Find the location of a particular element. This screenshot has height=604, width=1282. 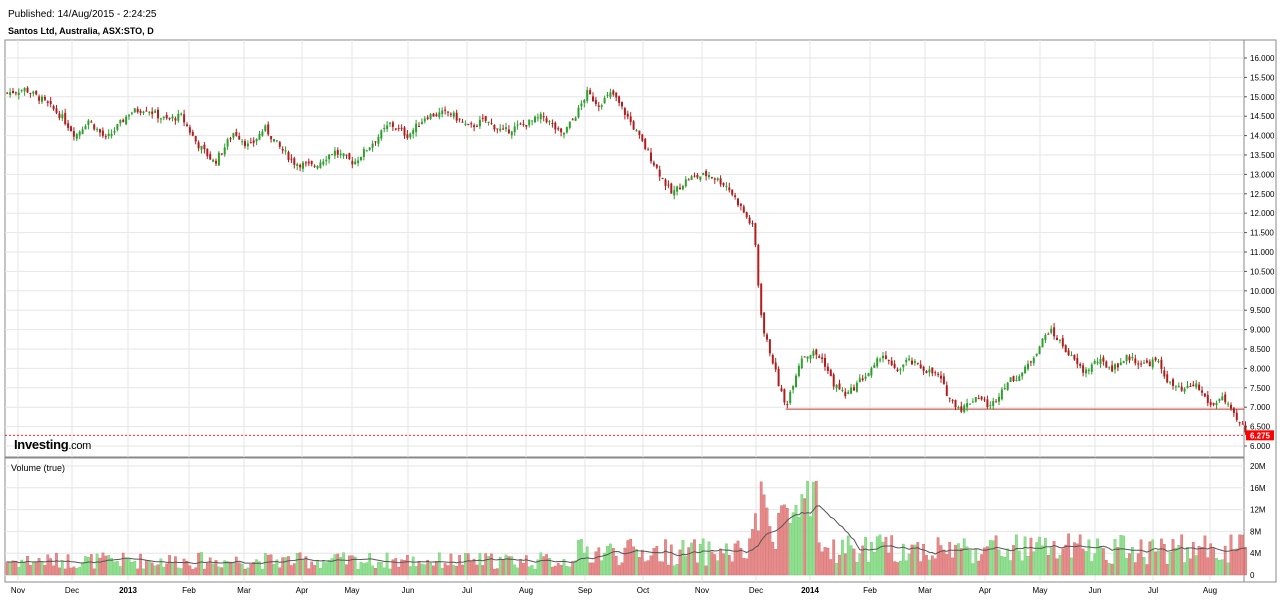

y-tick-label: 8.000 is located at coordinates (1260, 368).